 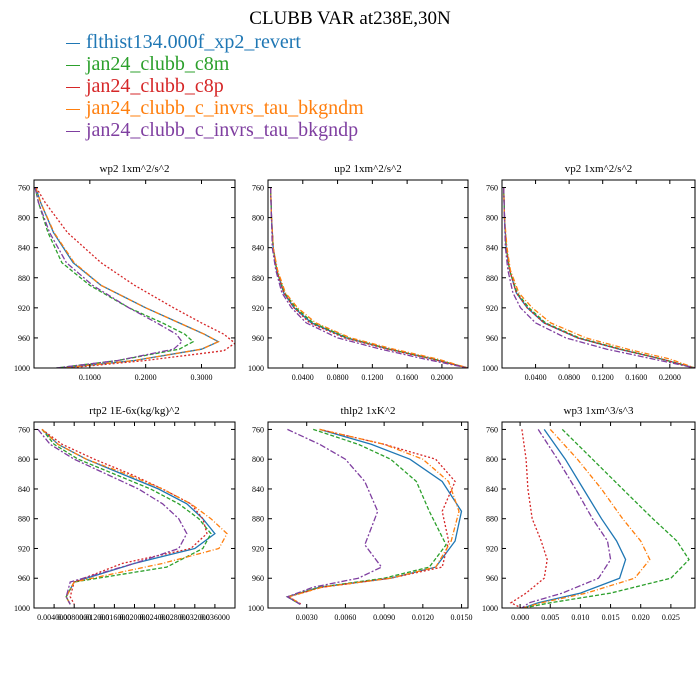 What do you see at coordinates (225, 108) in the screenshot?
I see `legend-label: jan24_clubb_c_invrs_tau_bkgndm` at bounding box center [225, 108].